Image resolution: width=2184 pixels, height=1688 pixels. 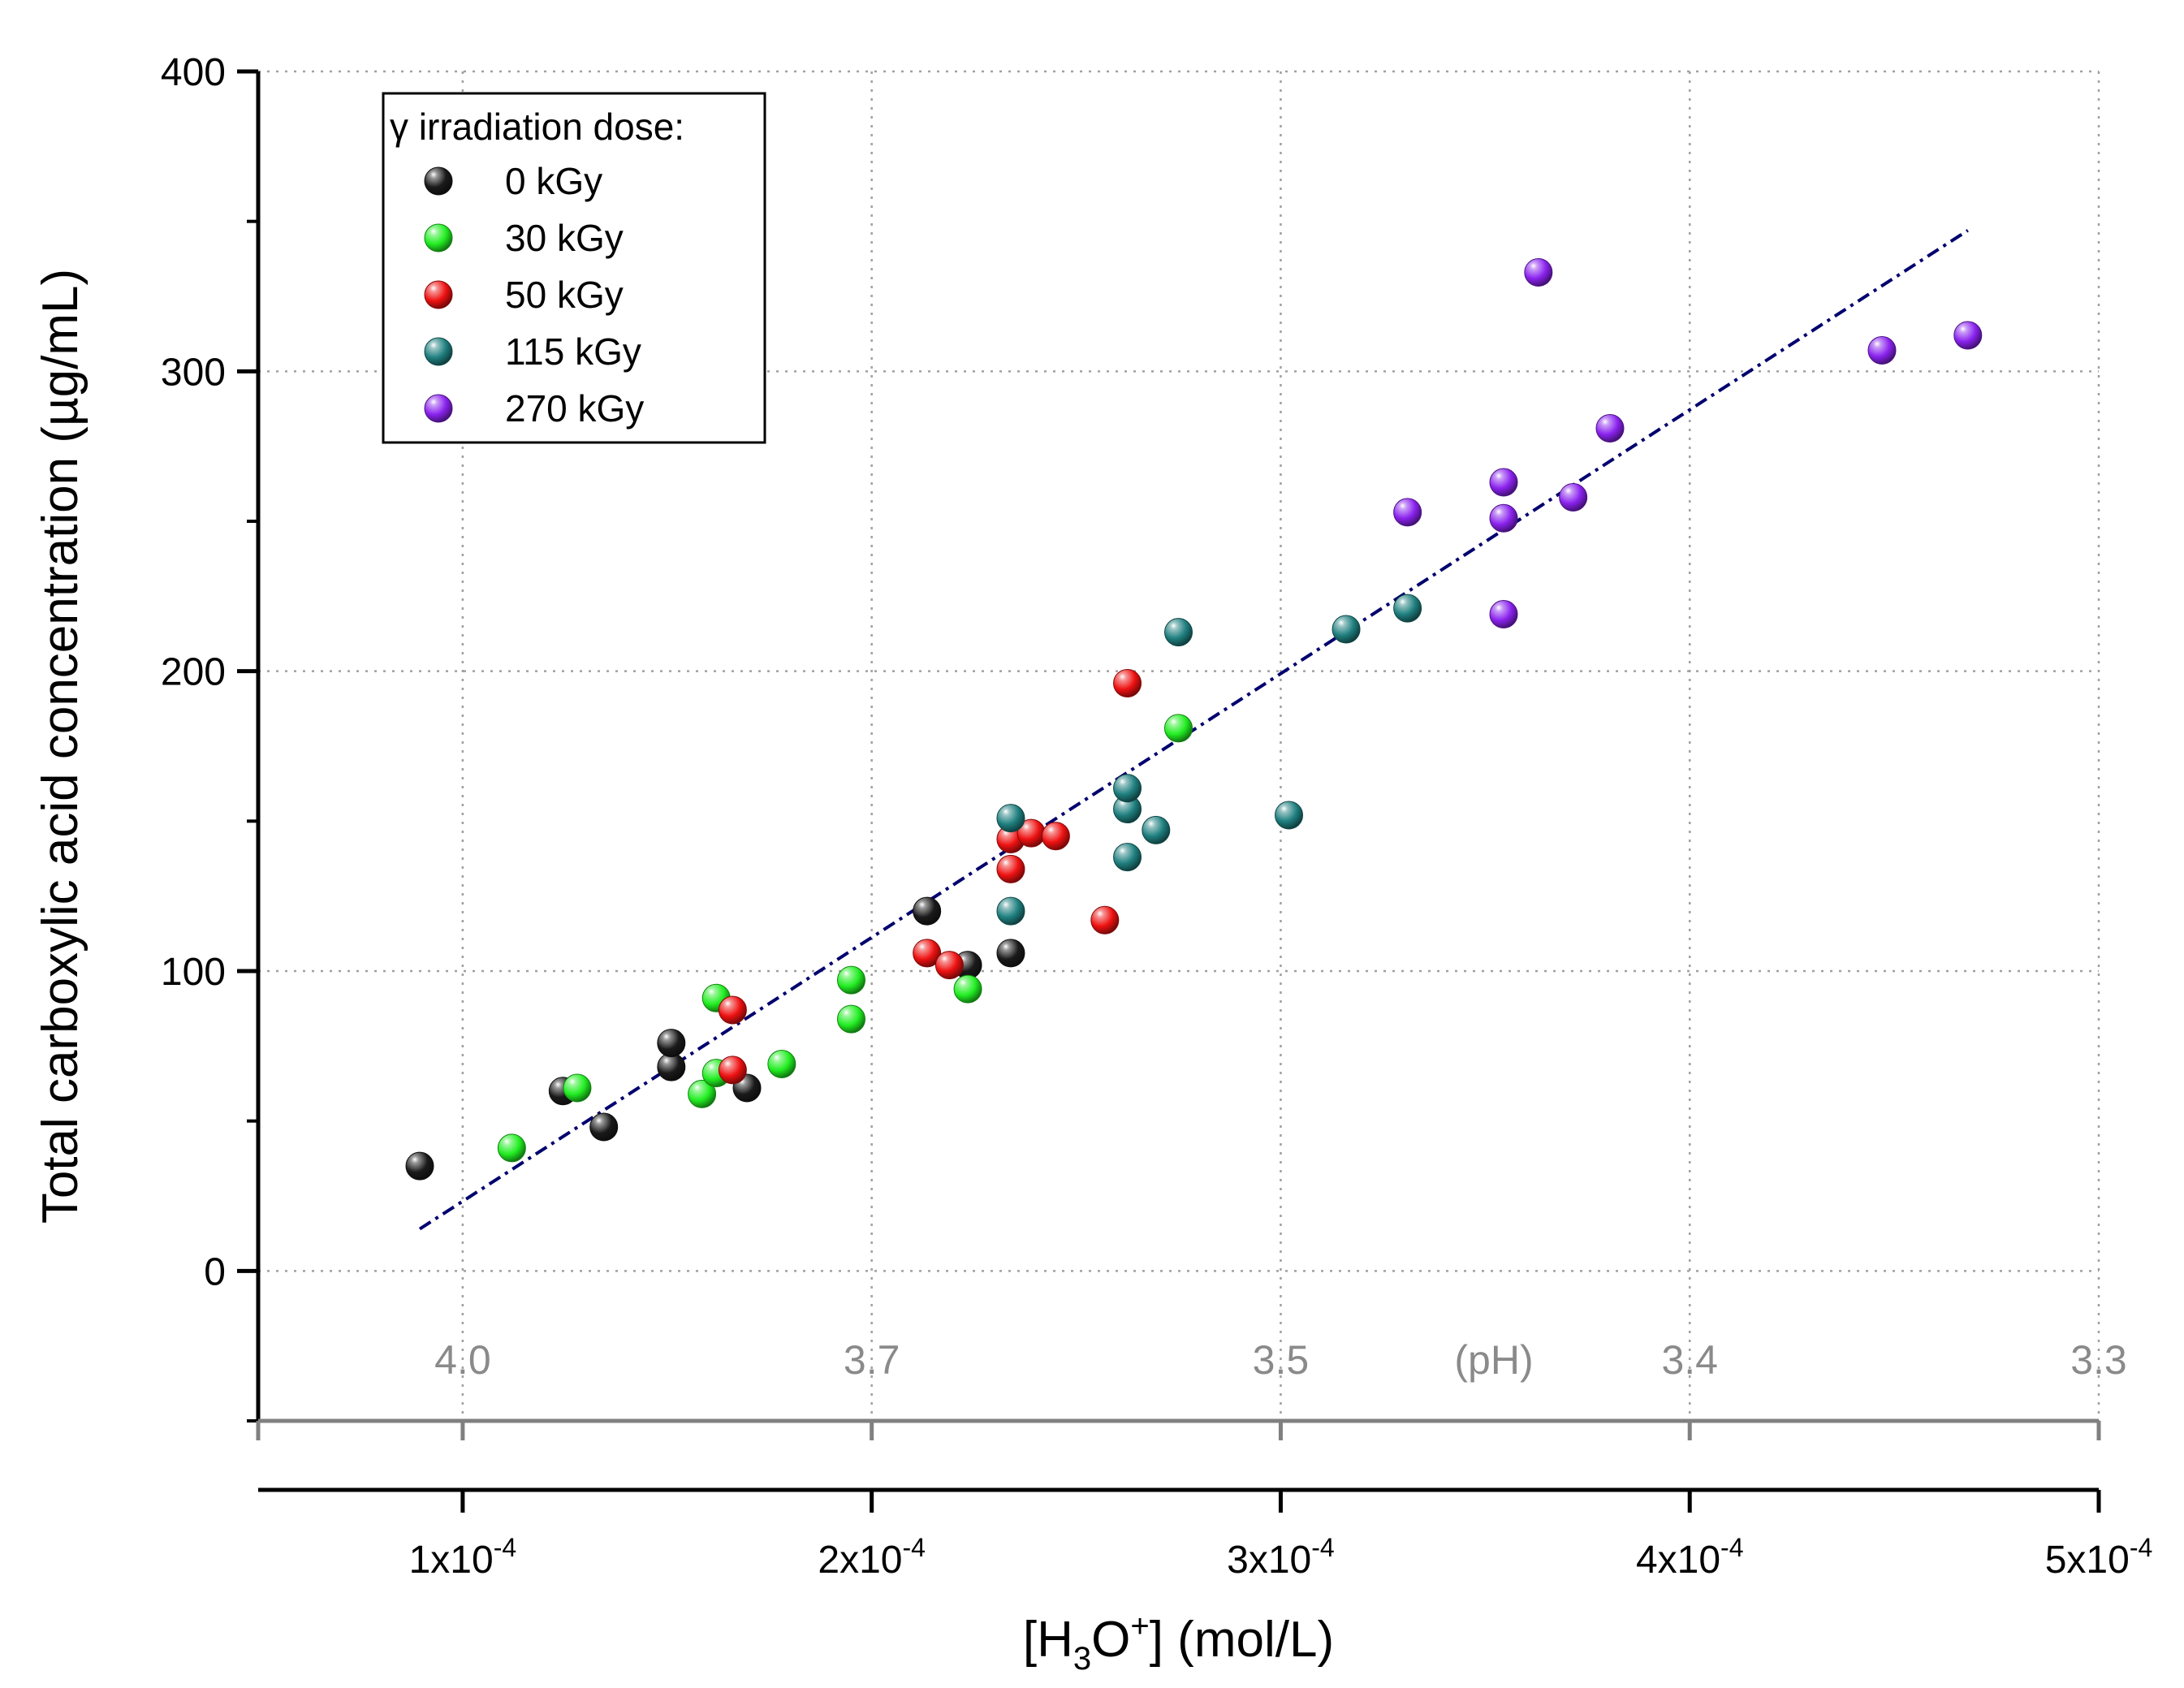 What do you see at coordinates (462, 1360) in the screenshot?
I see `ph-tick-label: 4.0` at bounding box center [462, 1360].